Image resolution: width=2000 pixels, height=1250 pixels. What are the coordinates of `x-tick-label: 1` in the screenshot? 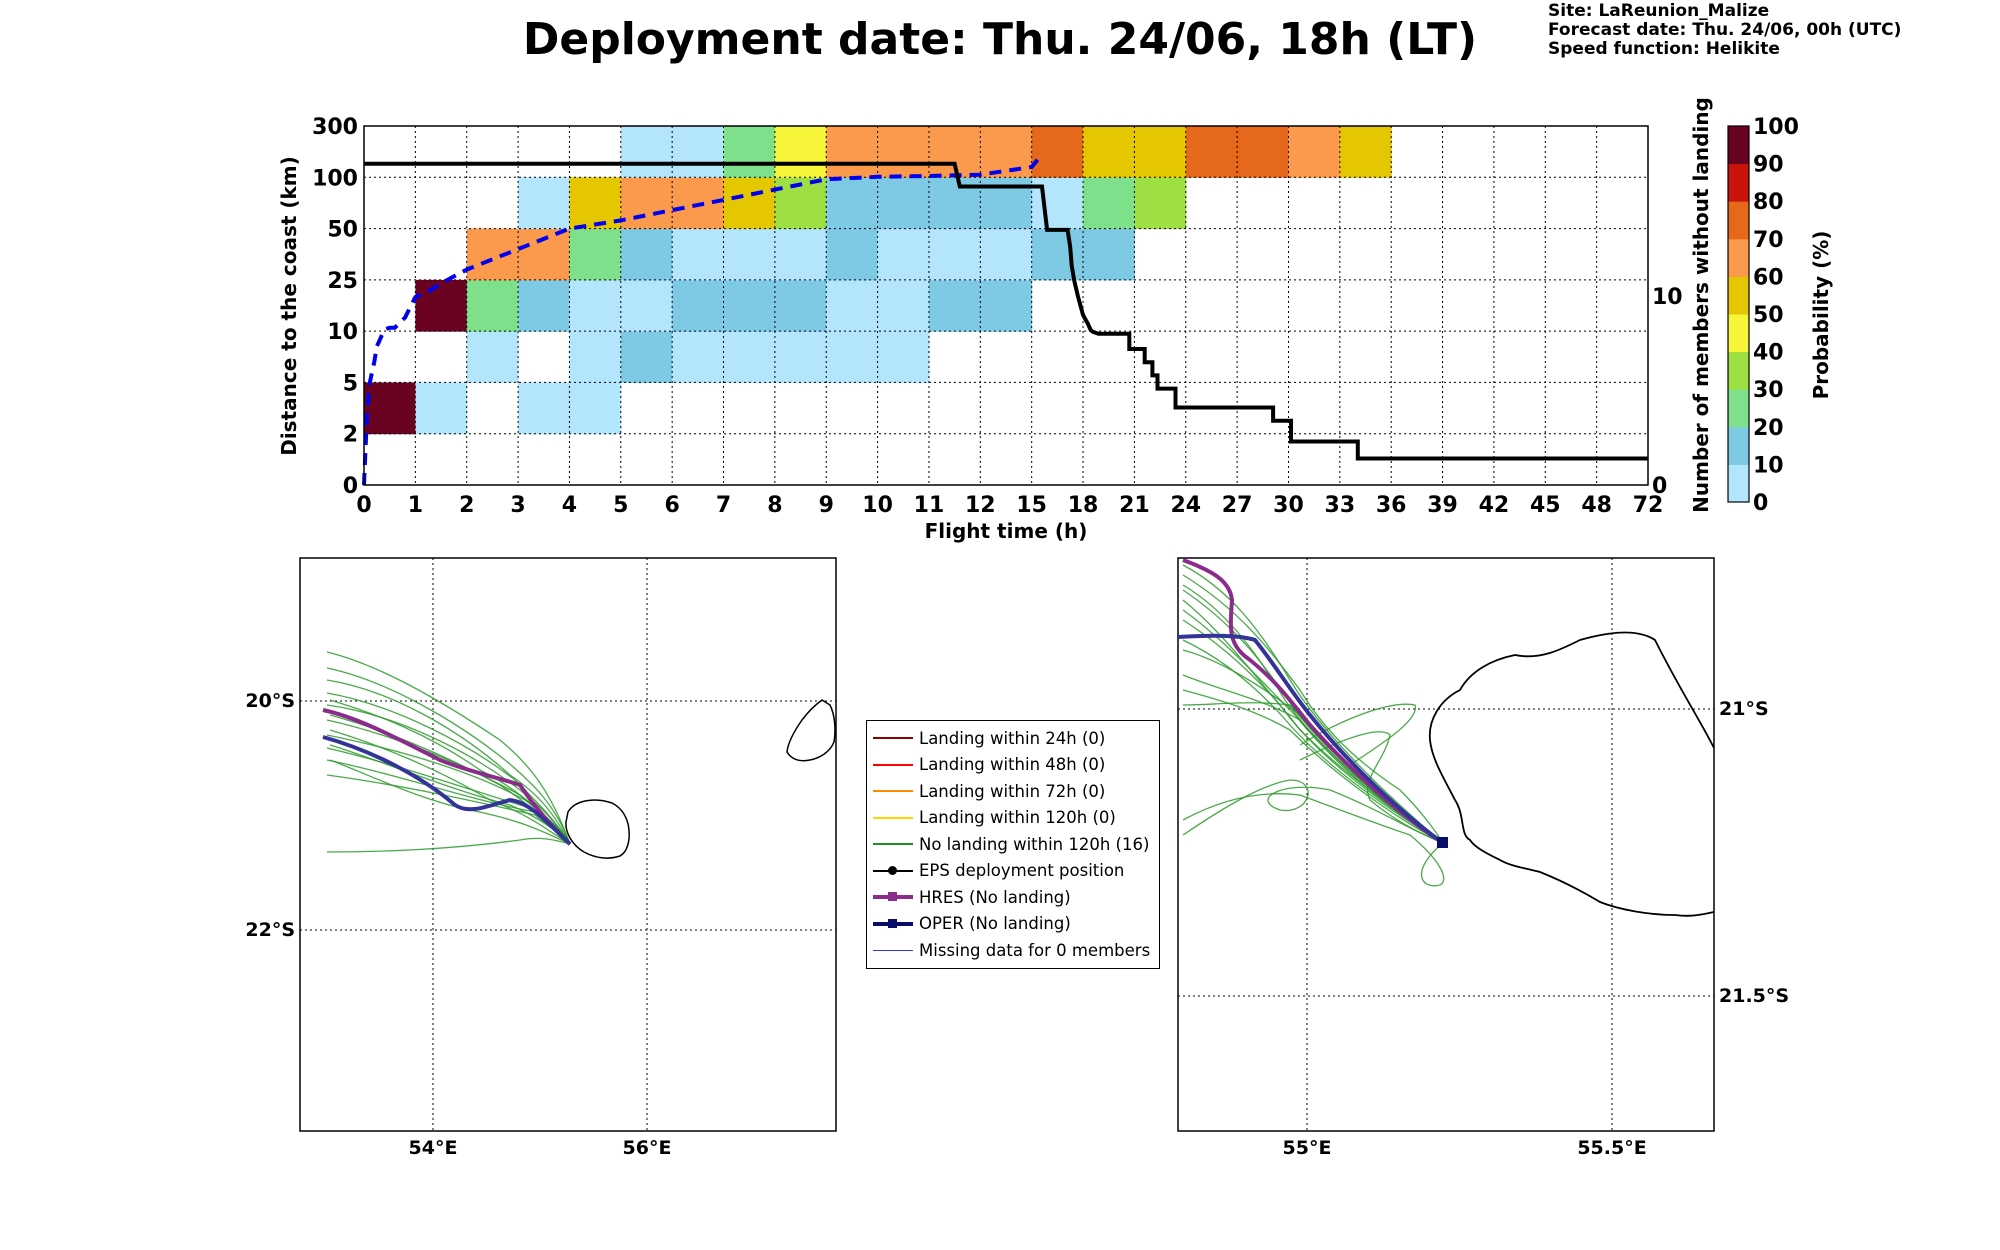 It's located at (415, 505).